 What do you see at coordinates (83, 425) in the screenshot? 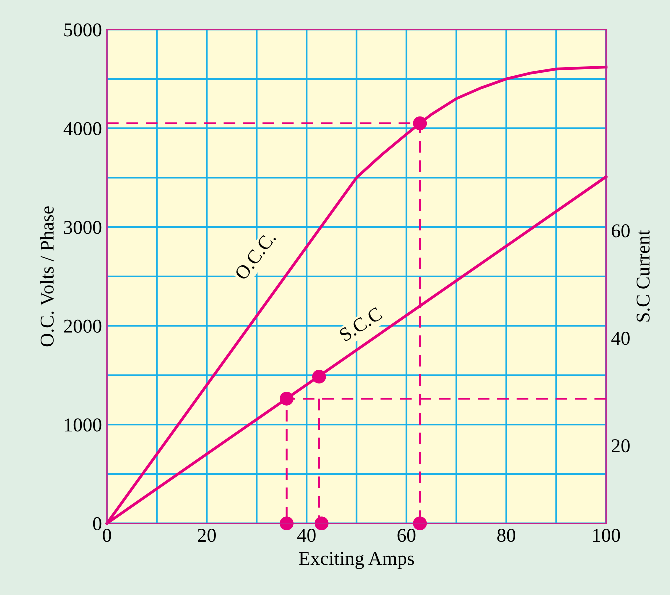
I see `y-tick-label: 1000` at bounding box center [83, 425].